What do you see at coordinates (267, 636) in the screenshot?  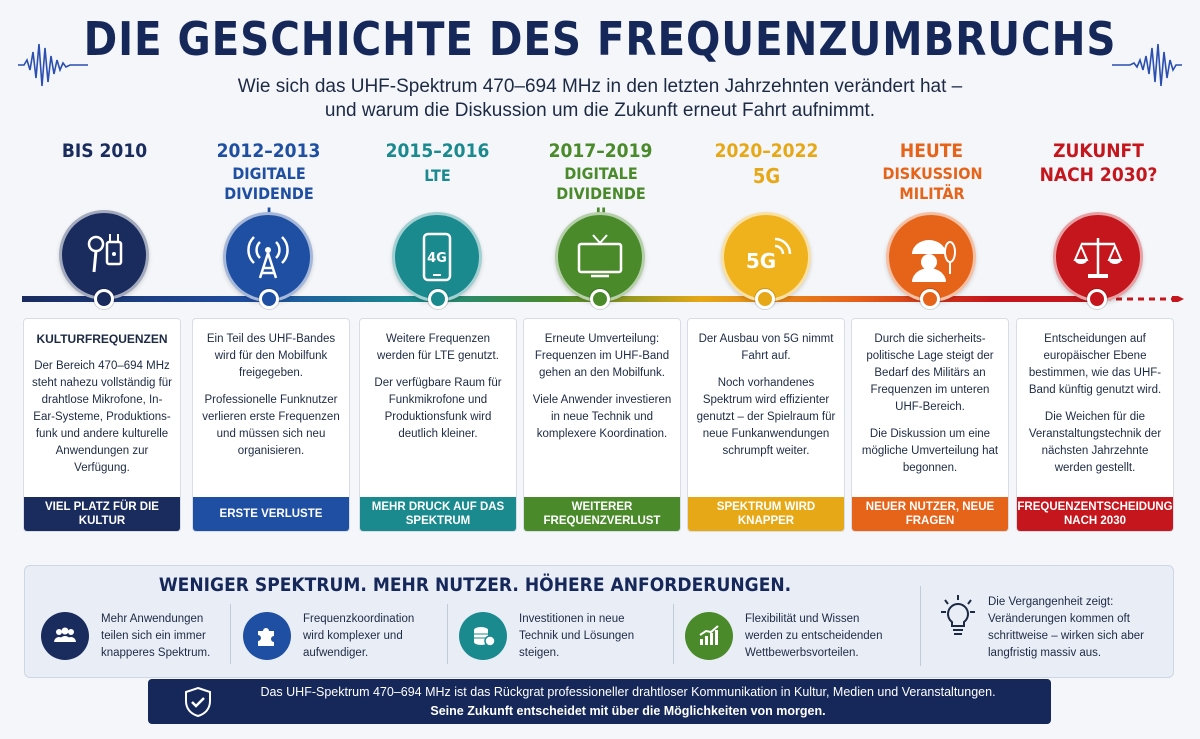 I see `puzzle-icon` at bounding box center [267, 636].